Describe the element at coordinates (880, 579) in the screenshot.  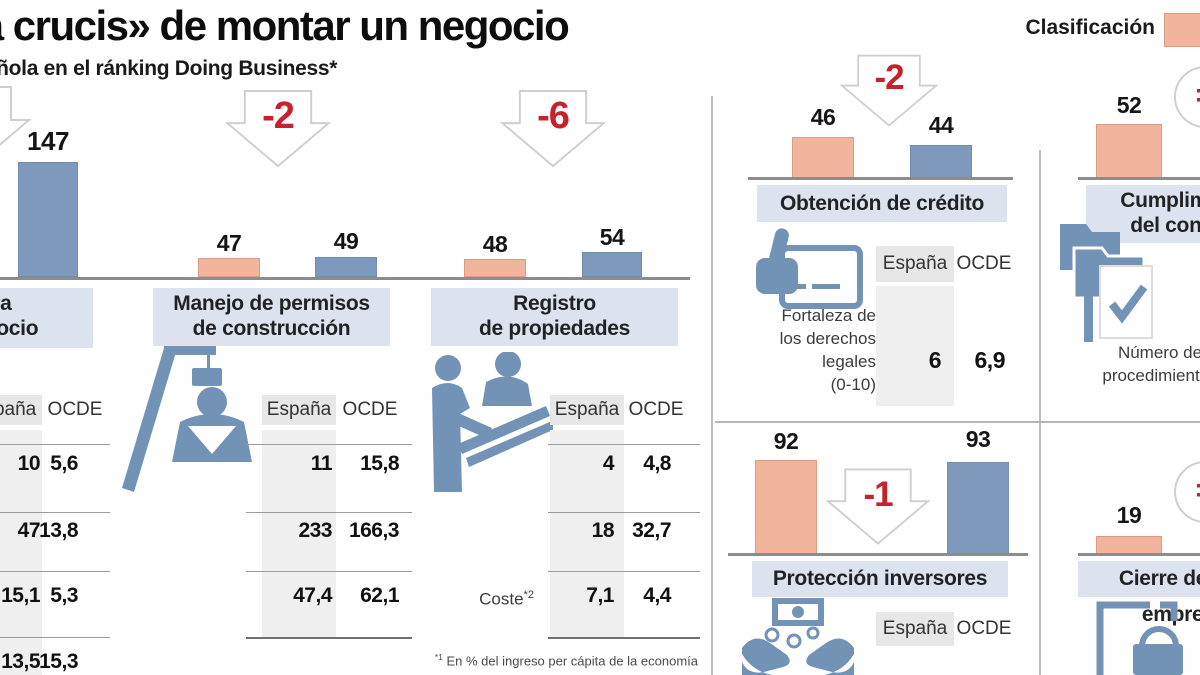
I see `category-inversores: Protección inversores` at that location.